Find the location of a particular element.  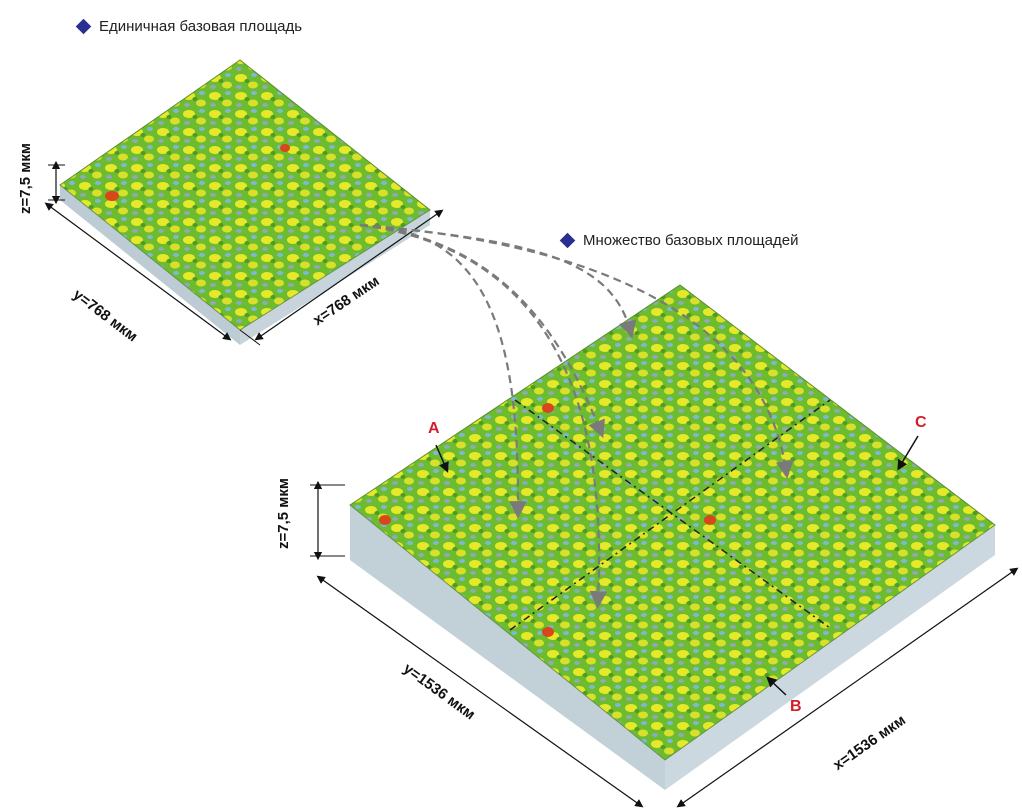

marker-c: C is located at coordinates (921, 422).